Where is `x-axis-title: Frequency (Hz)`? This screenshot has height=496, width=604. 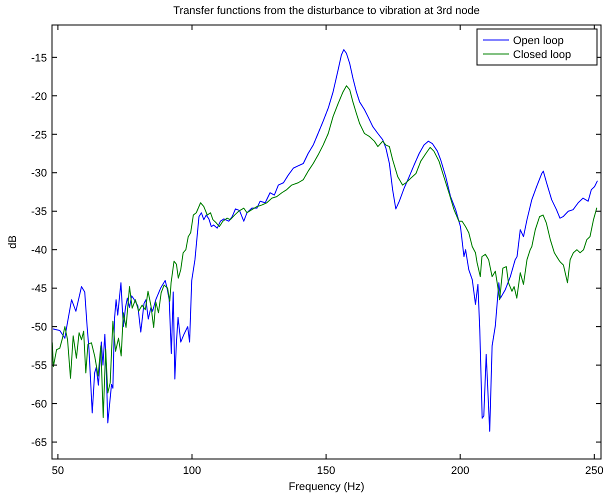
x-axis-title: Frequency (Hz) is located at coordinates (326, 487).